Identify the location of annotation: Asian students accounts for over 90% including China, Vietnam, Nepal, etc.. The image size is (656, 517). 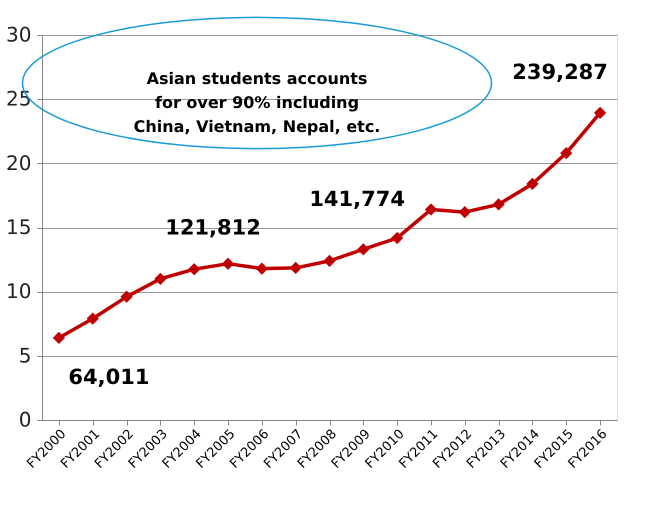
(257, 102).